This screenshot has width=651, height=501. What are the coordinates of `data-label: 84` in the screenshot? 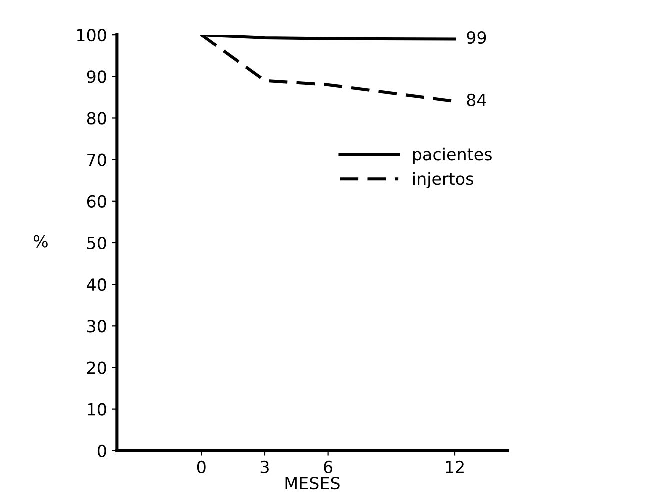 It's located at (476, 100).